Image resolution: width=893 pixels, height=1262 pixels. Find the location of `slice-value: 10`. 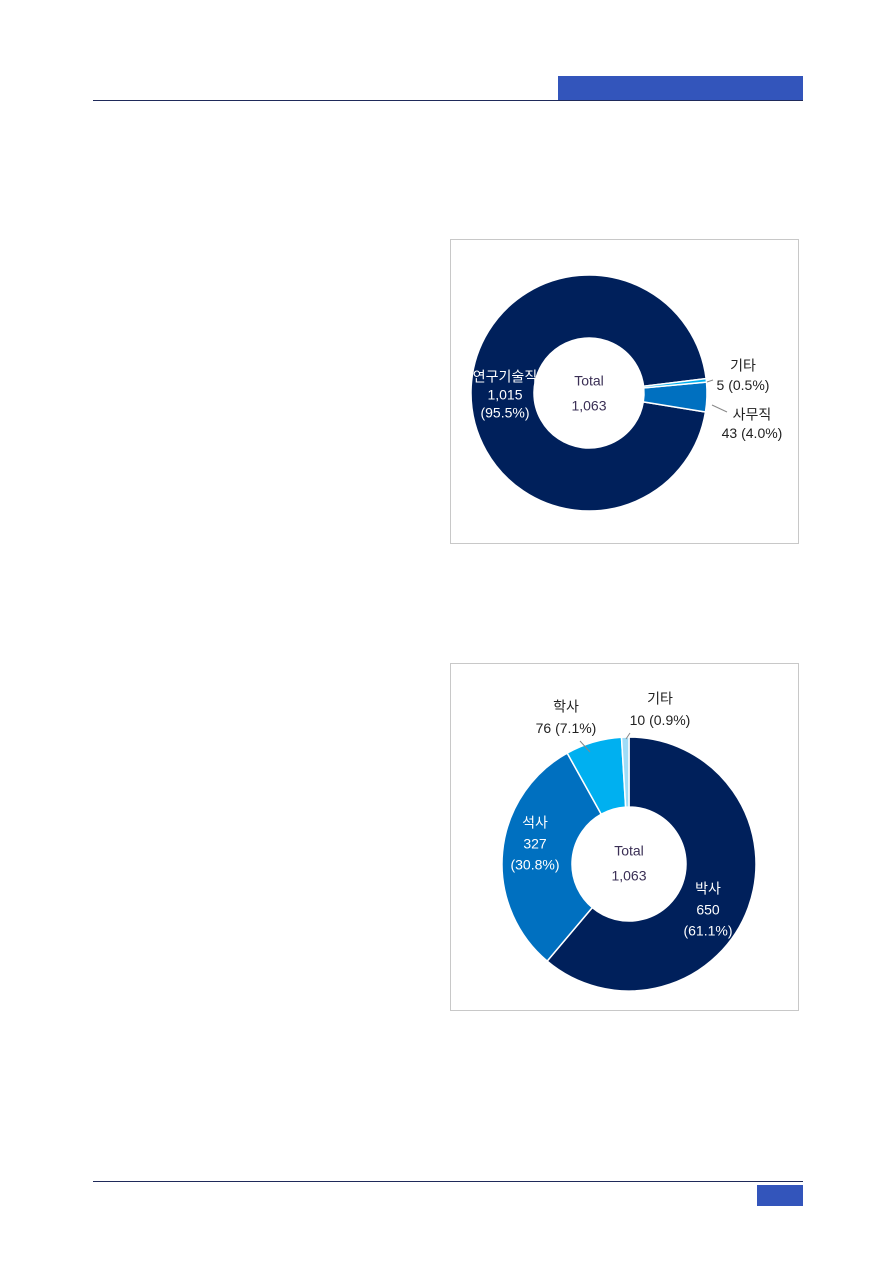

slice-value: 10 is located at coordinates (638, 720).